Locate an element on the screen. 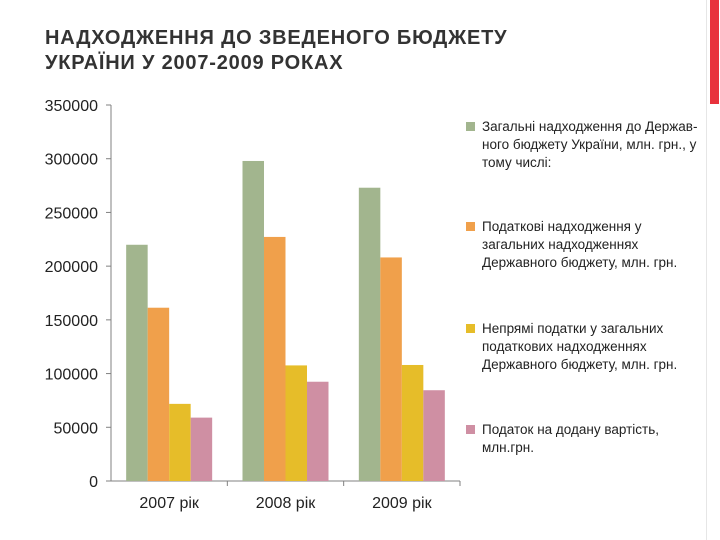 This screenshot has width=720, height=540. y-tick-label: 350000 is located at coordinates (71, 106).